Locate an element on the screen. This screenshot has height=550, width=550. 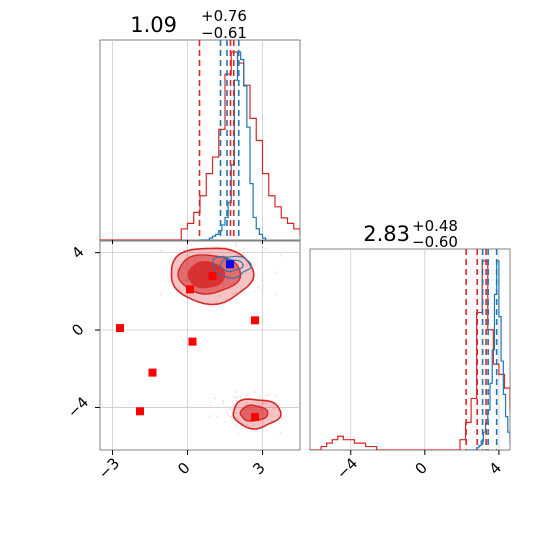
contour-blue-outer is located at coordinates (232, 267).